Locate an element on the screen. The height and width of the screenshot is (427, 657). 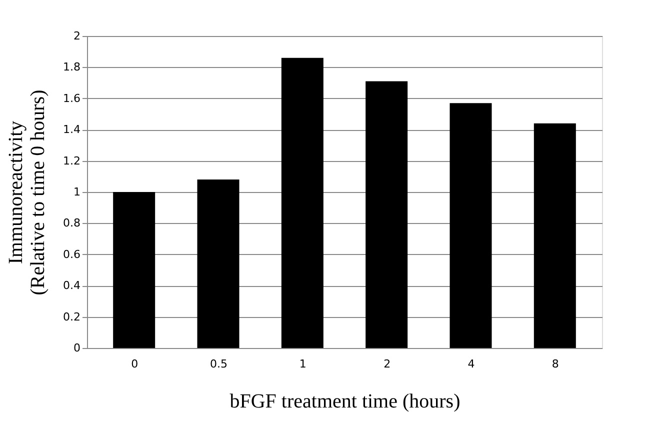
y-tick-label: 0.8 is located at coordinates (71, 223).